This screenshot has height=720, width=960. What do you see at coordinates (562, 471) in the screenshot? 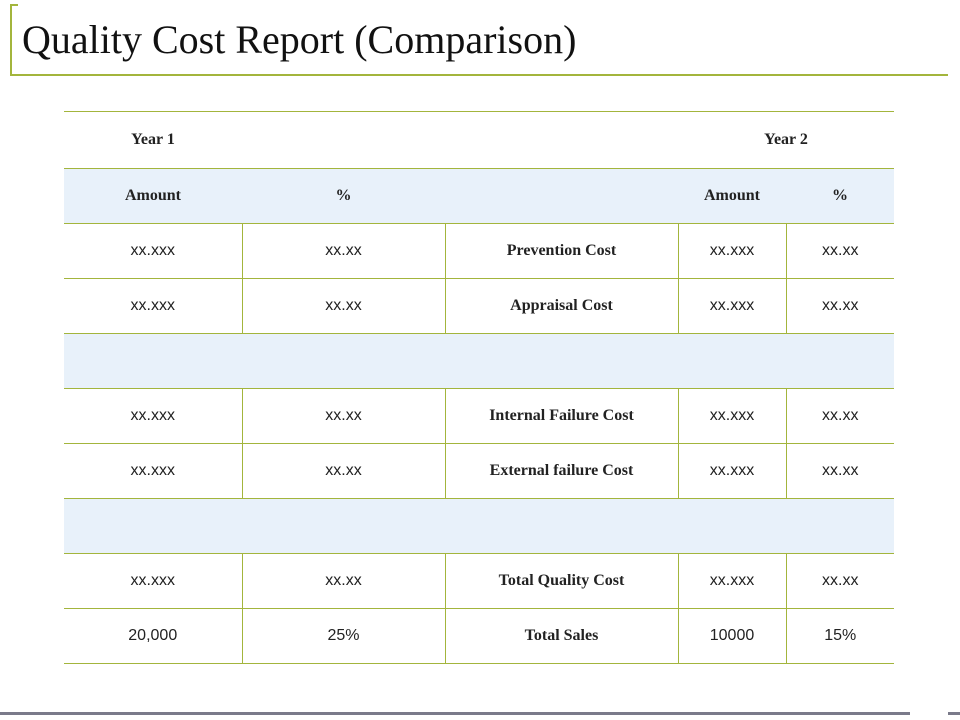
I see `row-label: External failure Cost` at bounding box center [562, 471].